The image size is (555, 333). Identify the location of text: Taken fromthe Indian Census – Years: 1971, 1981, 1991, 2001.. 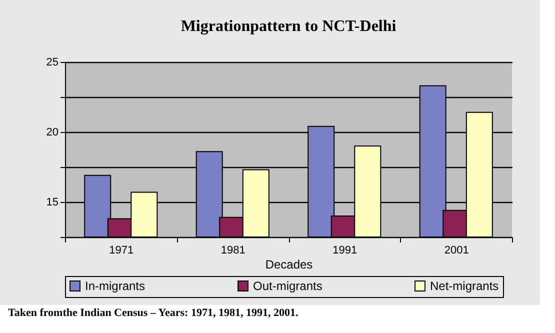
(154, 313).